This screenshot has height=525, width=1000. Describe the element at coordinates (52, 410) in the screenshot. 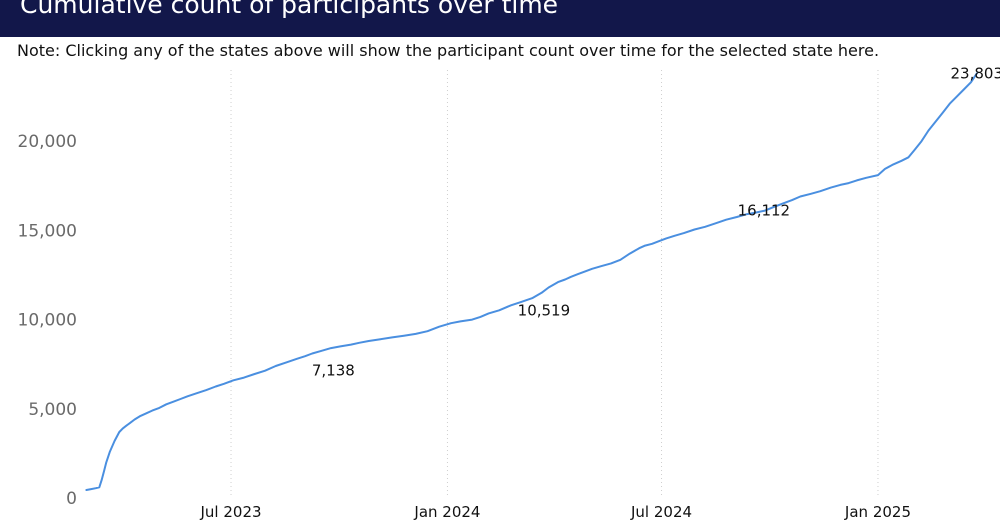

I see `y-tick-label: 5,000` at that location.